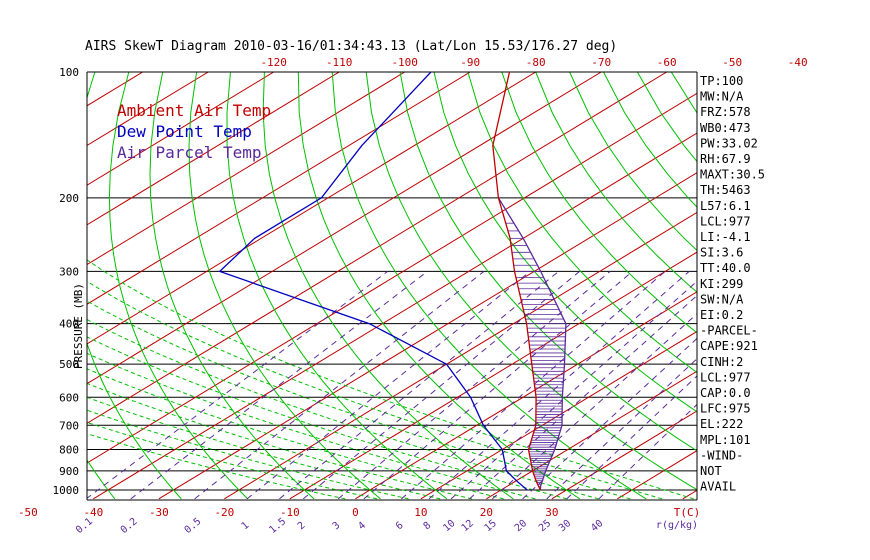 This screenshot has width=870, height=560. Describe the element at coordinates (468, 526) in the screenshot. I see `mixing-ratio-tick-label: 12` at that location.